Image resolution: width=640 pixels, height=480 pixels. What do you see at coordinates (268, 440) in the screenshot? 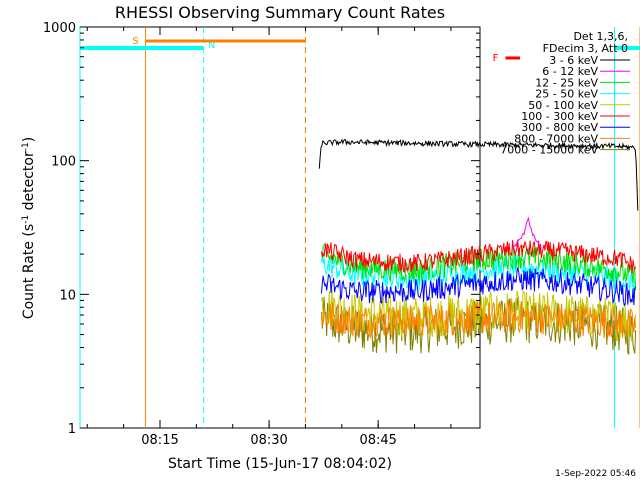
I see `x-tick-label: 08:30` at bounding box center [268, 440].